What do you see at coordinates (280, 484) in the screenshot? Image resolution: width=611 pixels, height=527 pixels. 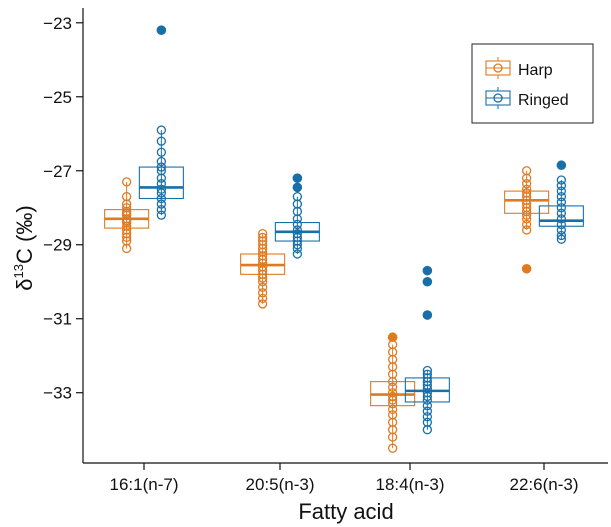 I see `x-tick-label: 20:5(n-3)` at bounding box center [280, 484].